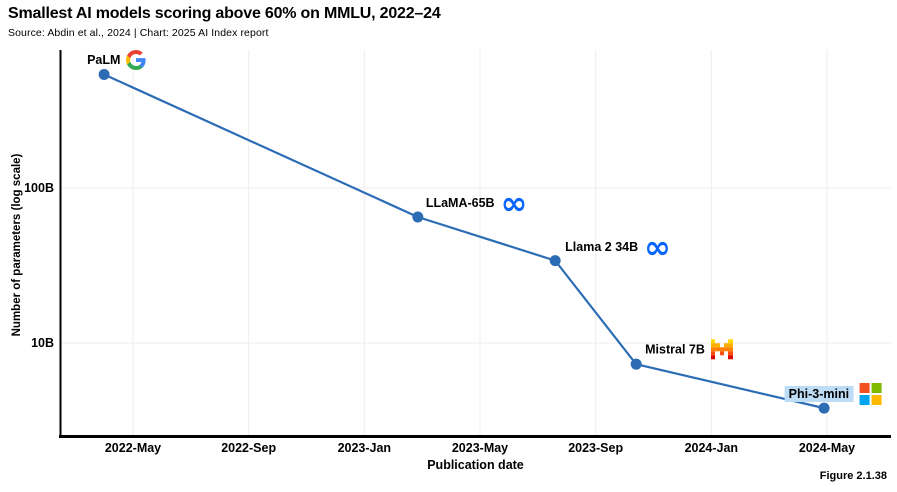  Describe the element at coordinates (133, 448) in the screenshot. I see `x-tick-label: 2022-May` at that location.